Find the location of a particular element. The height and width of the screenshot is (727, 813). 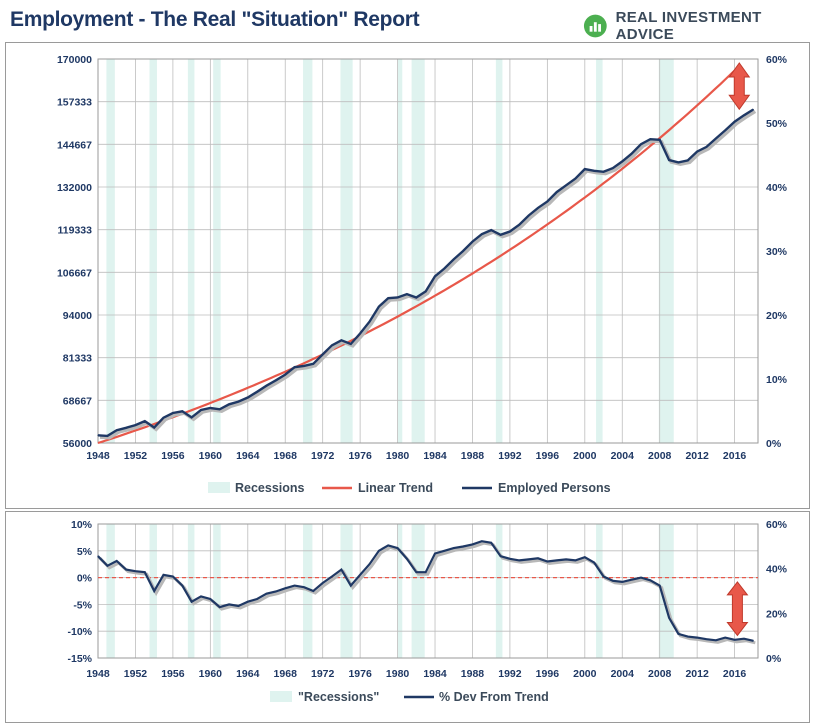

legend-label: Linear Trend is located at coordinates (395, 488).